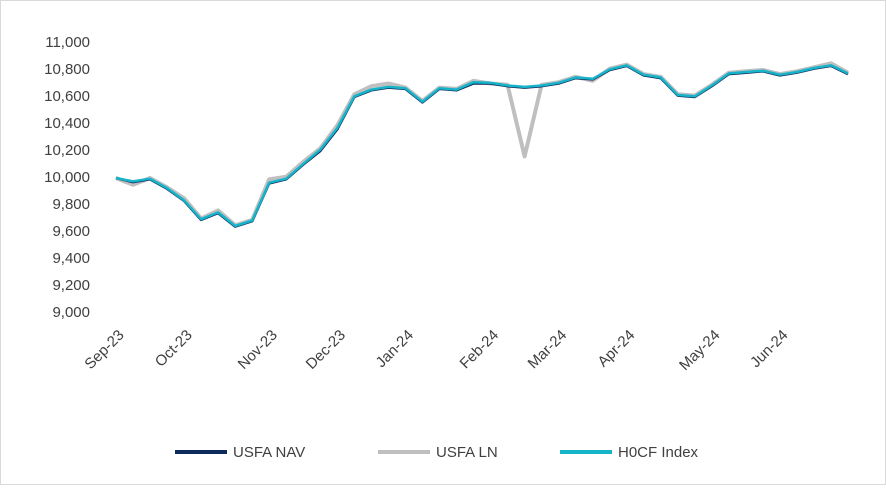  What do you see at coordinates (67, 69) in the screenshot?
I see `y-tick-label: 10,800` at bounding box center [67, 69].